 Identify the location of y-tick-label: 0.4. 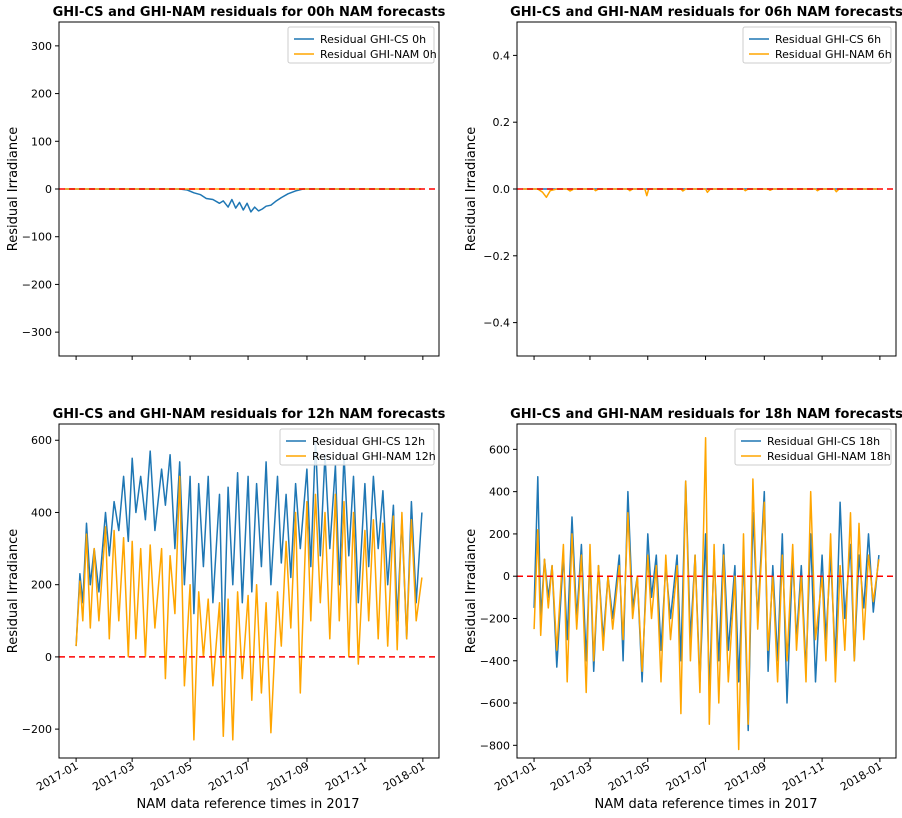
(502, 55).